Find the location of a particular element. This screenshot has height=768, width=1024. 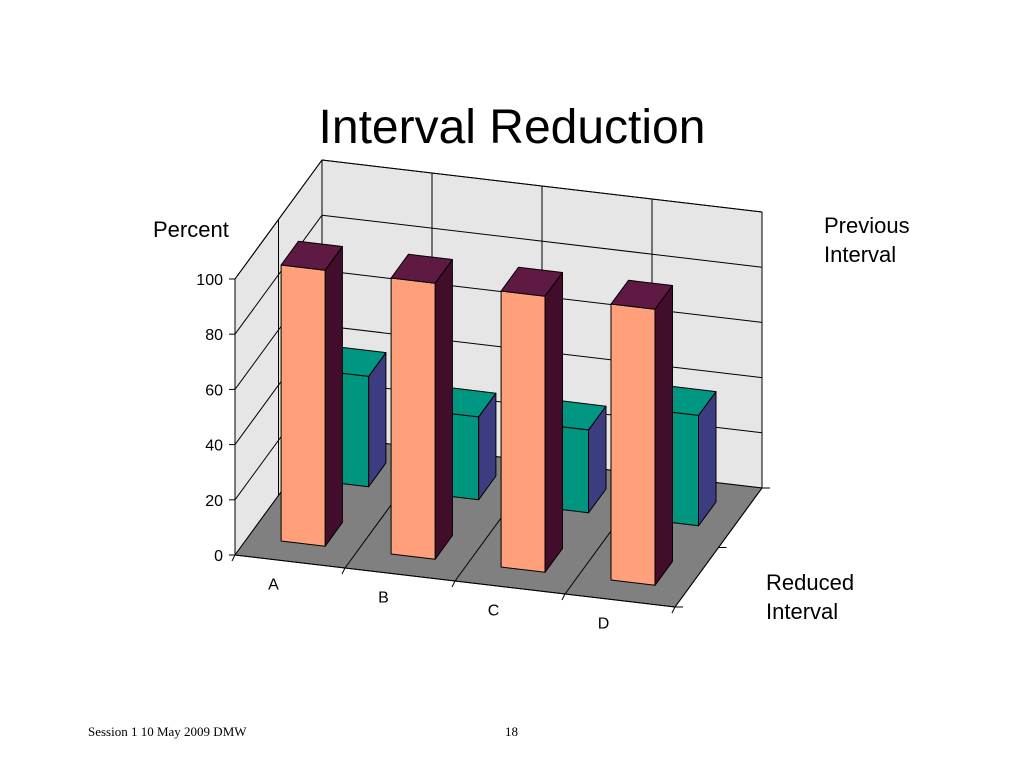

slide-title: Interval Reduction is located at coordinates (512, 127).